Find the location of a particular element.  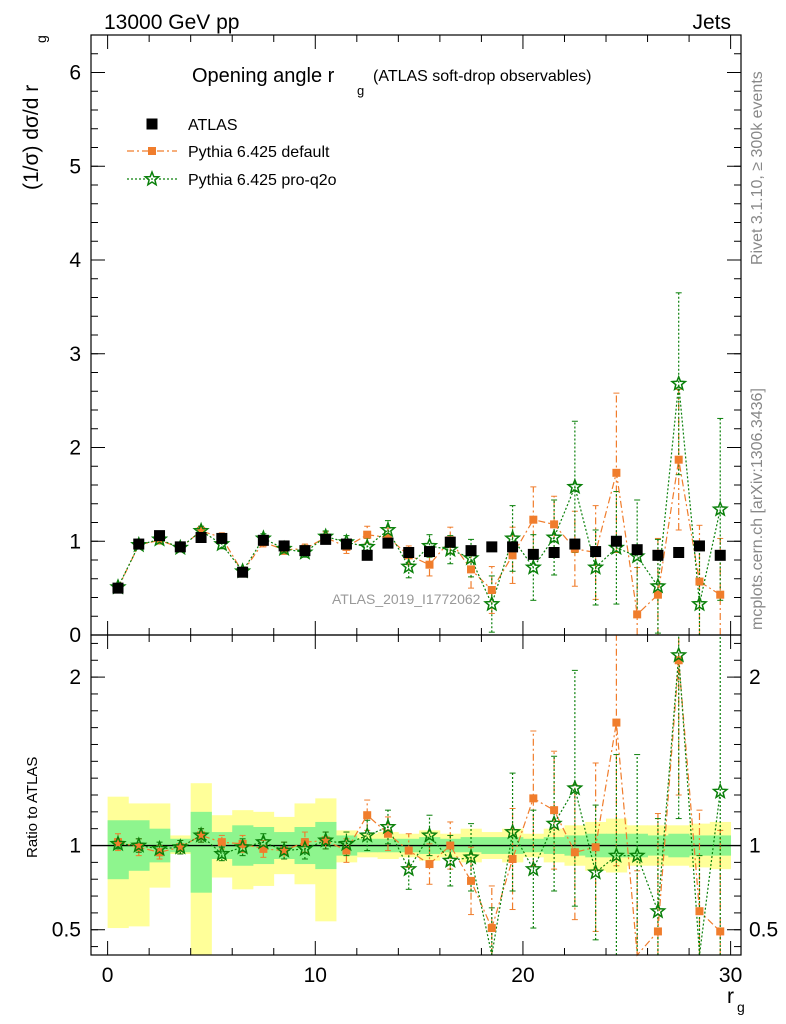

ratio-y-label: Ratio to ATLAS is located at coordinates (32, 807).